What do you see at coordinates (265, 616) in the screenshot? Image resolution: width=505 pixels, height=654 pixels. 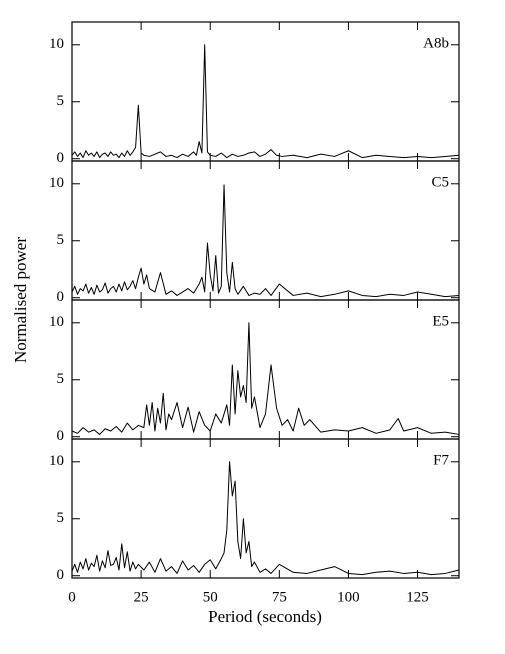 I see `x-axis-label: Period (seconds)` at bounding box center [265, 616].